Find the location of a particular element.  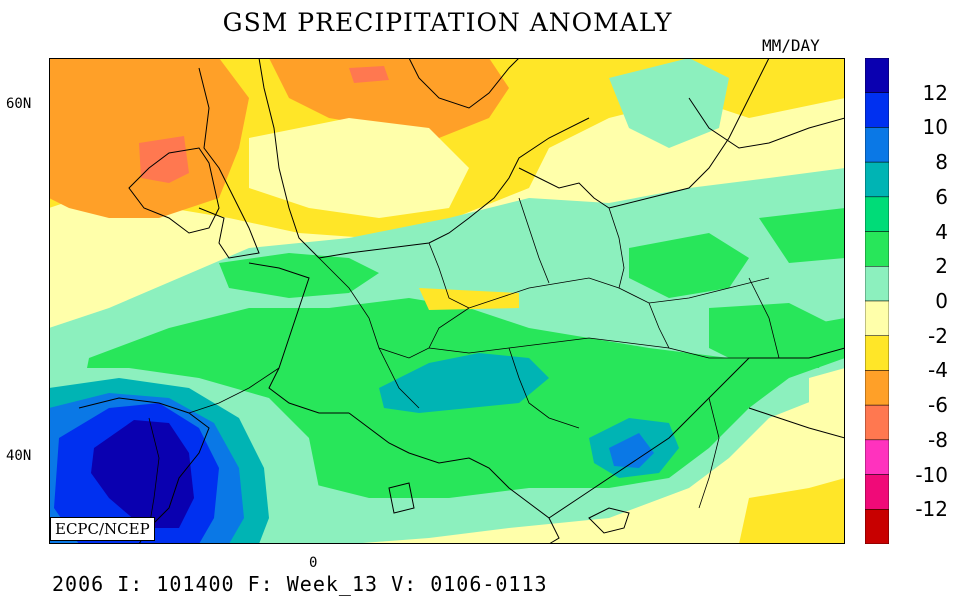

map-title: GSM PRECIPITATION ANOMALY is located at coordinates (447, 22).